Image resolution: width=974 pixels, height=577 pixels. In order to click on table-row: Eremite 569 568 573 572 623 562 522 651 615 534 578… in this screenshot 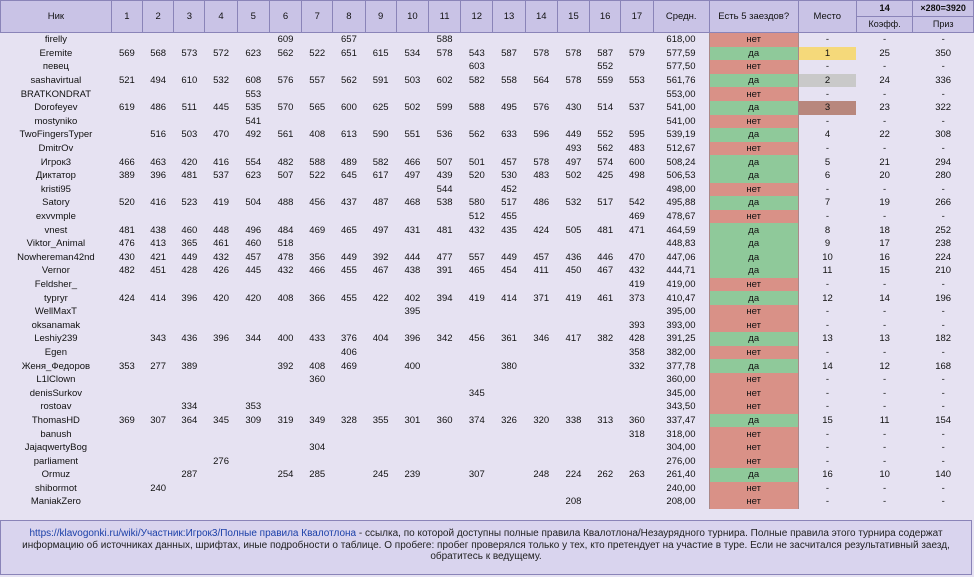, I will do `click(487, 53)`.